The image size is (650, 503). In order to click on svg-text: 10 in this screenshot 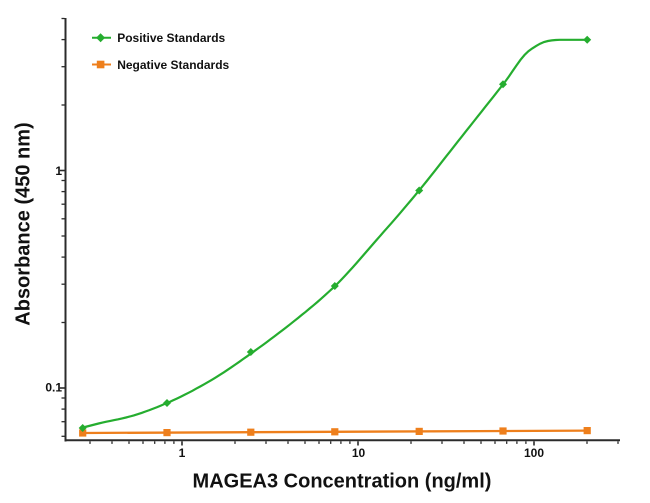, I will do `click(359, 453)`.